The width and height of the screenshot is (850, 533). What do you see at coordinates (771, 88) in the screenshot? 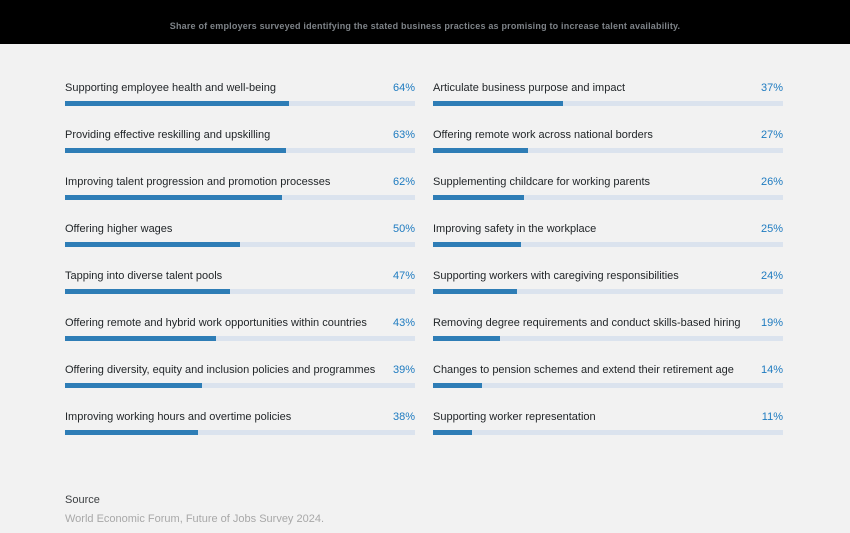
I see `practice-value: 37%` at bounding box center [771, 88].